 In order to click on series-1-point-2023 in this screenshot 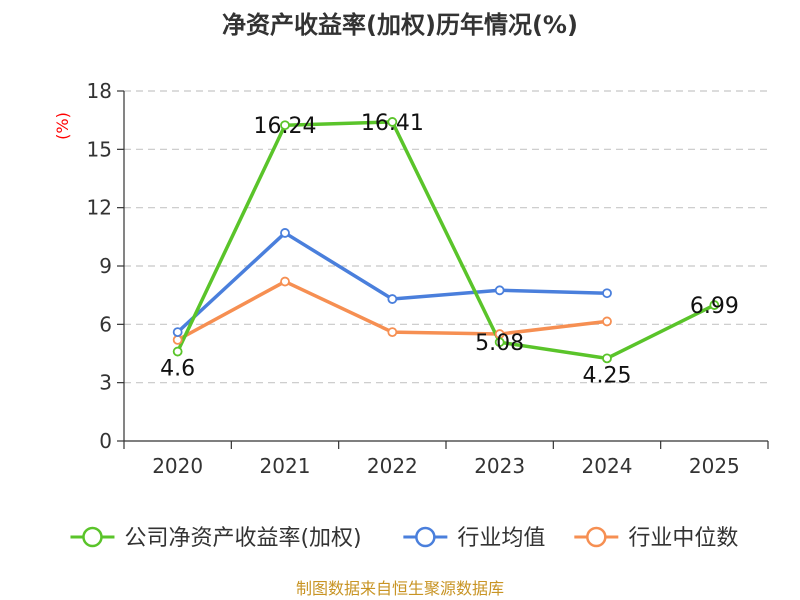, I will do `click(499, 290)`.